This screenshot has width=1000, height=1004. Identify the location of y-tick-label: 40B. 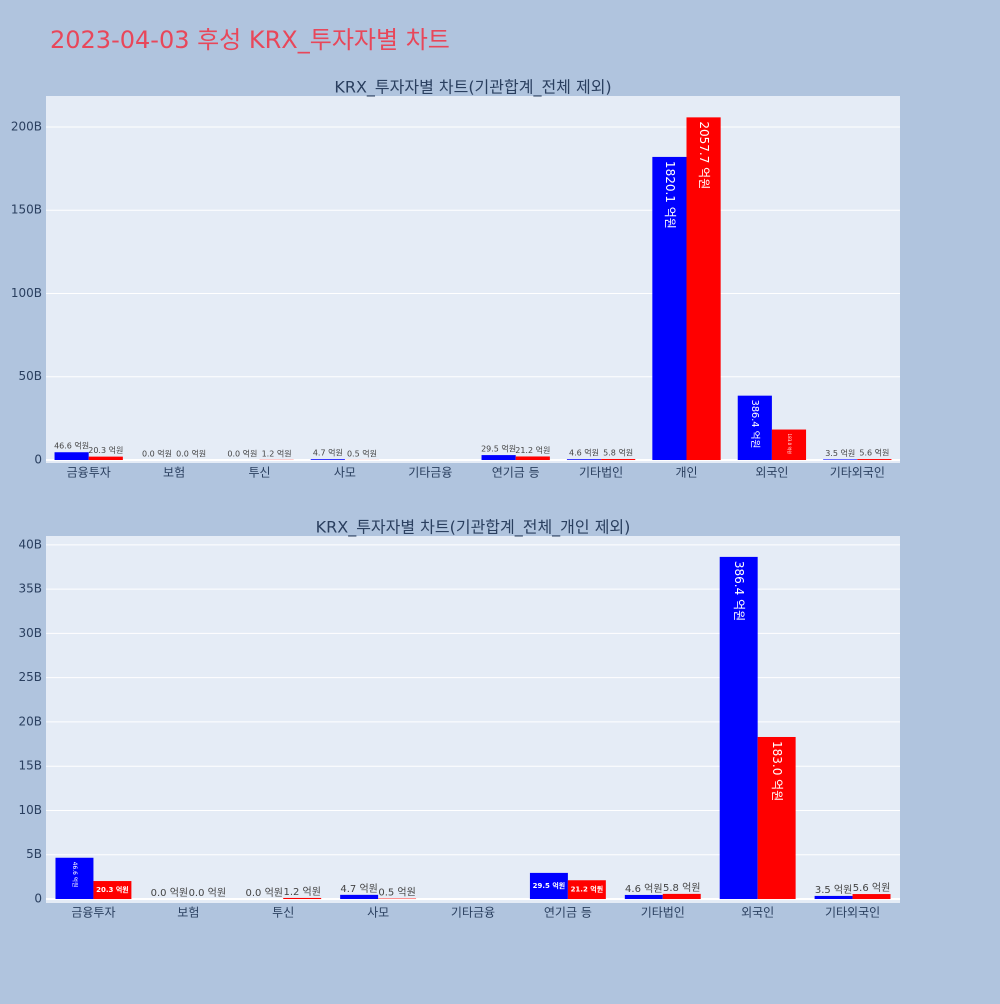
(30, 544).